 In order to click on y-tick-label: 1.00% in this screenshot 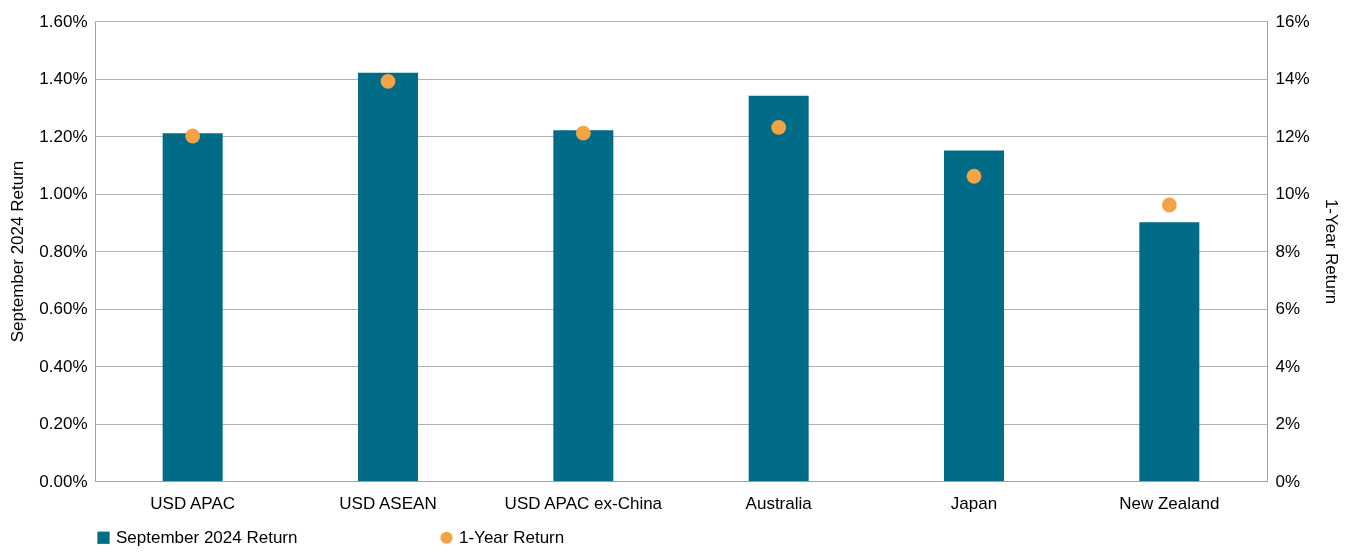, I will do `click(63, 193)`.